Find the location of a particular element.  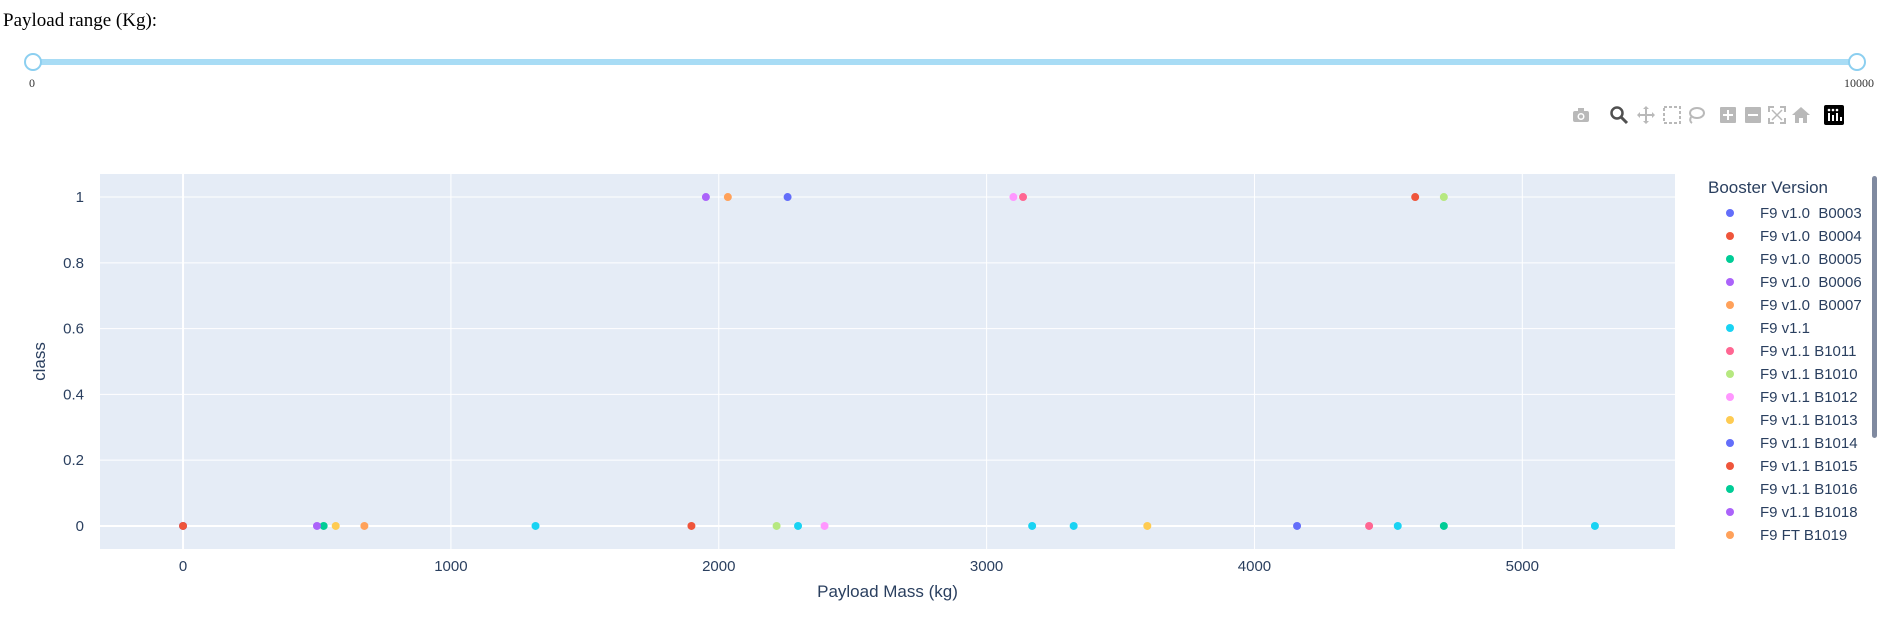

y-tick-label: 0.6 is located at coordinates (73, 329).